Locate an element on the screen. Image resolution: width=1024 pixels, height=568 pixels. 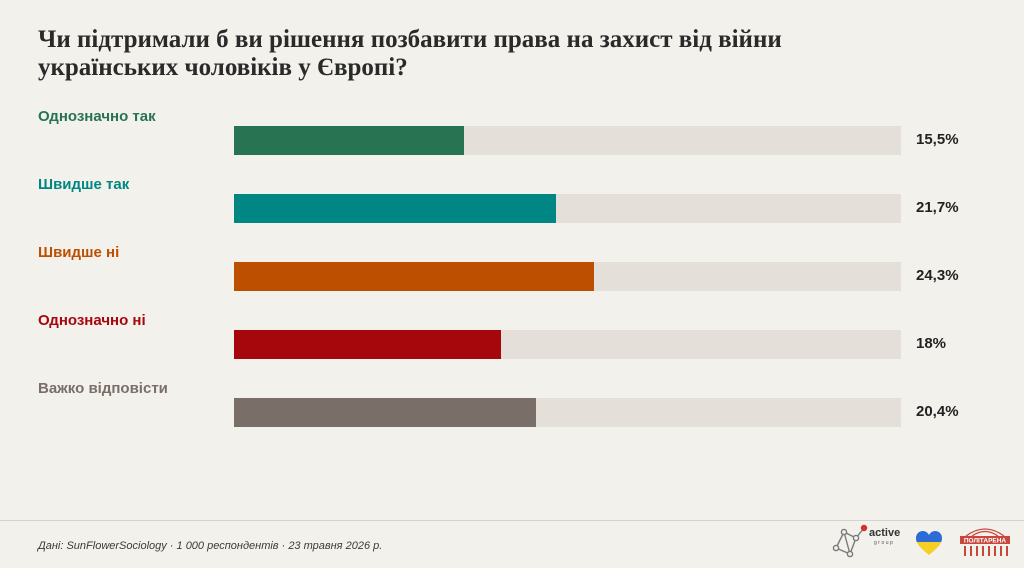
poltarena-logo: ПОЛІТАРЕНА is located at coordinates (985, 542).